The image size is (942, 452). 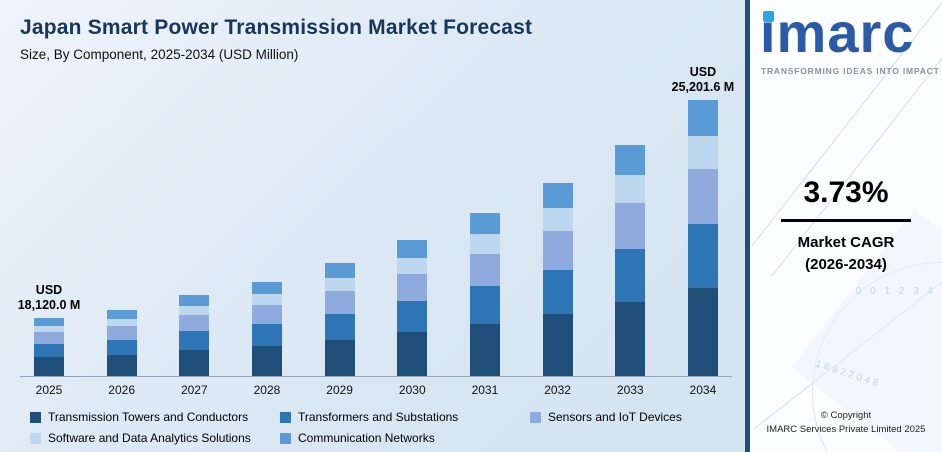 I want to click on bar-column-2029, so click(x=340, y=319).